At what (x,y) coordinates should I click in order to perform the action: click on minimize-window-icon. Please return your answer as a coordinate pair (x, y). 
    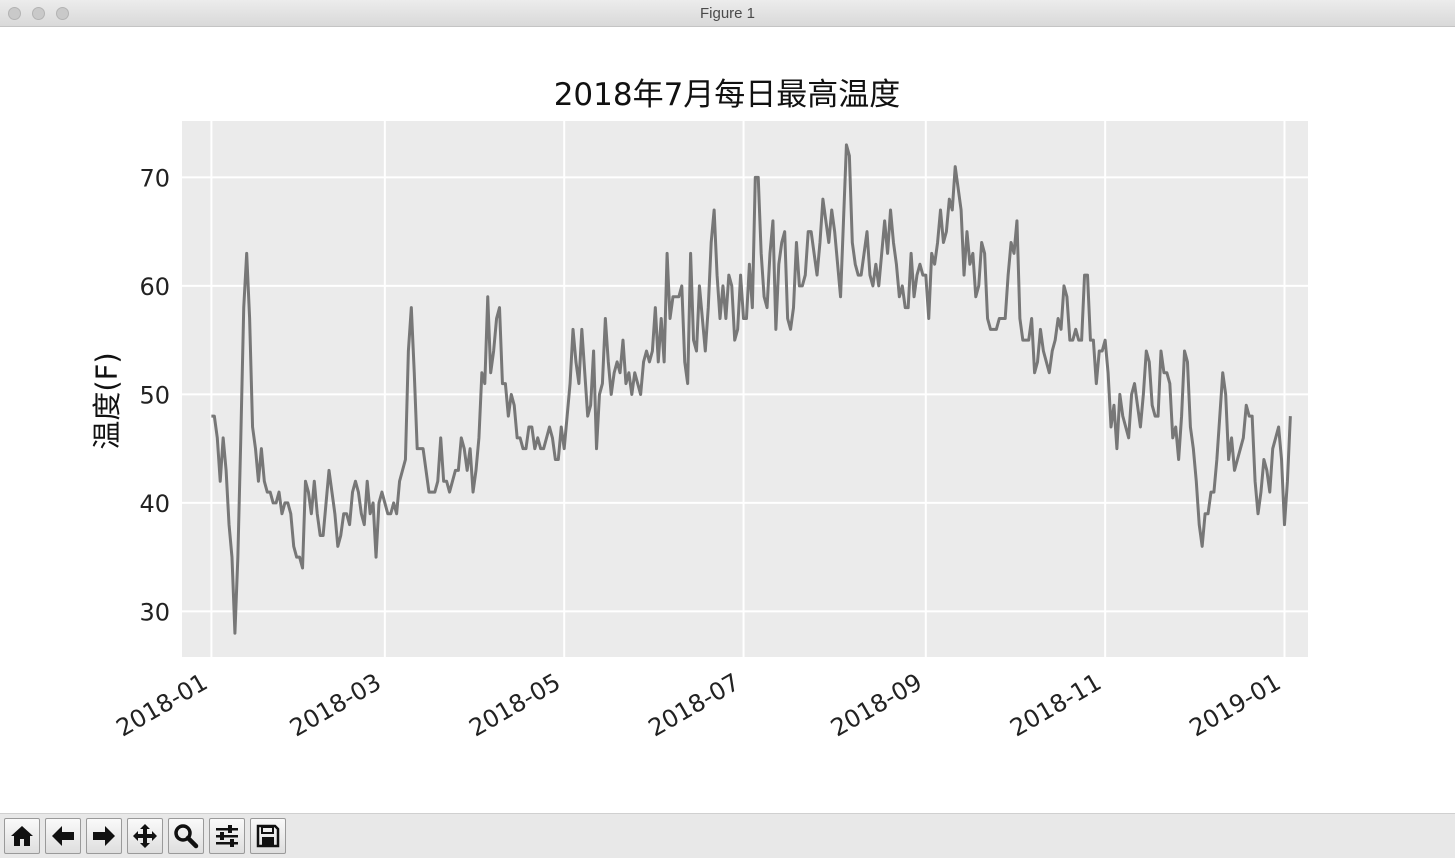
    Looking at the image, I should click on (38, 13).